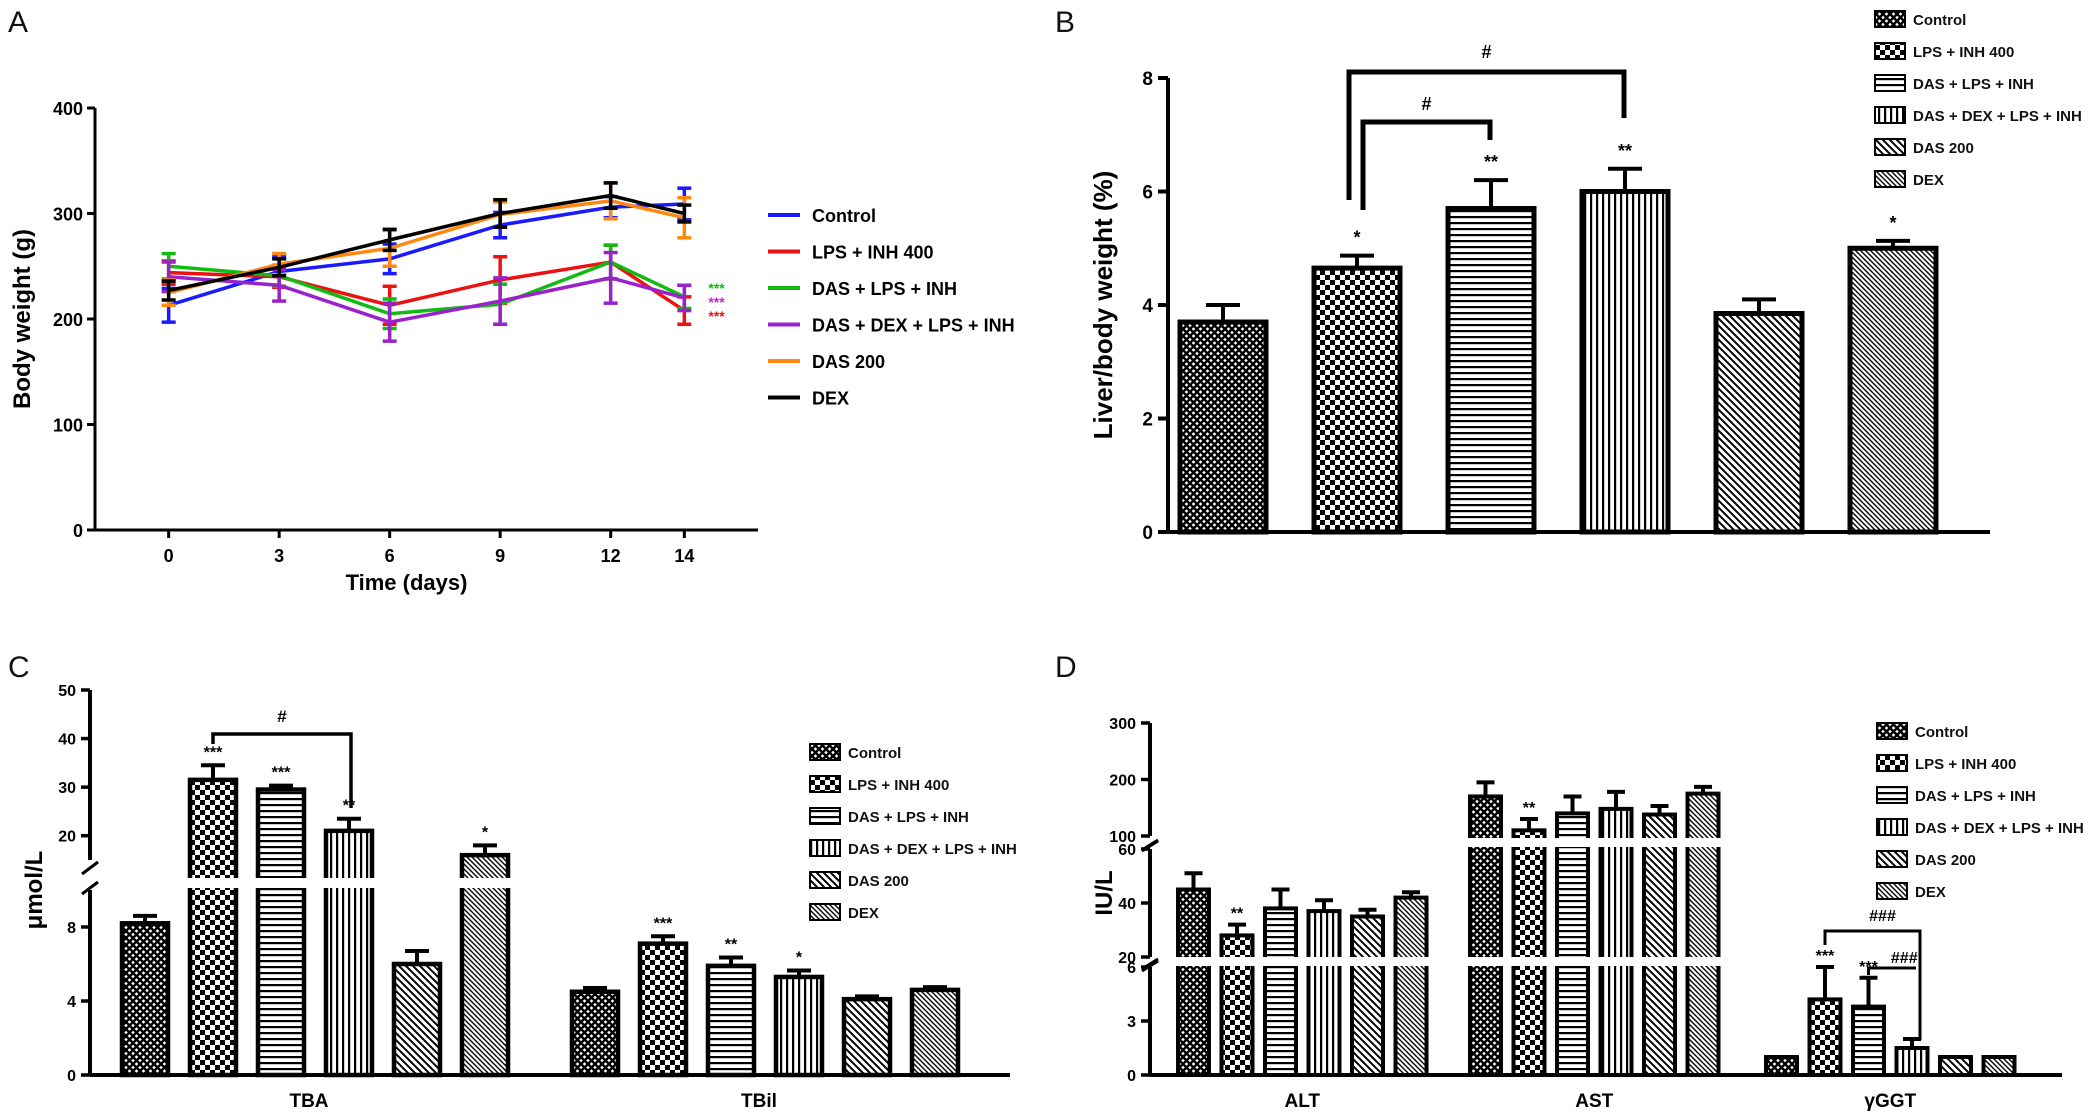  Describe the element at coordinates (1103, 305) in the screenshot. I see `y-axis-title: Liver/body weight (%)` at that location.